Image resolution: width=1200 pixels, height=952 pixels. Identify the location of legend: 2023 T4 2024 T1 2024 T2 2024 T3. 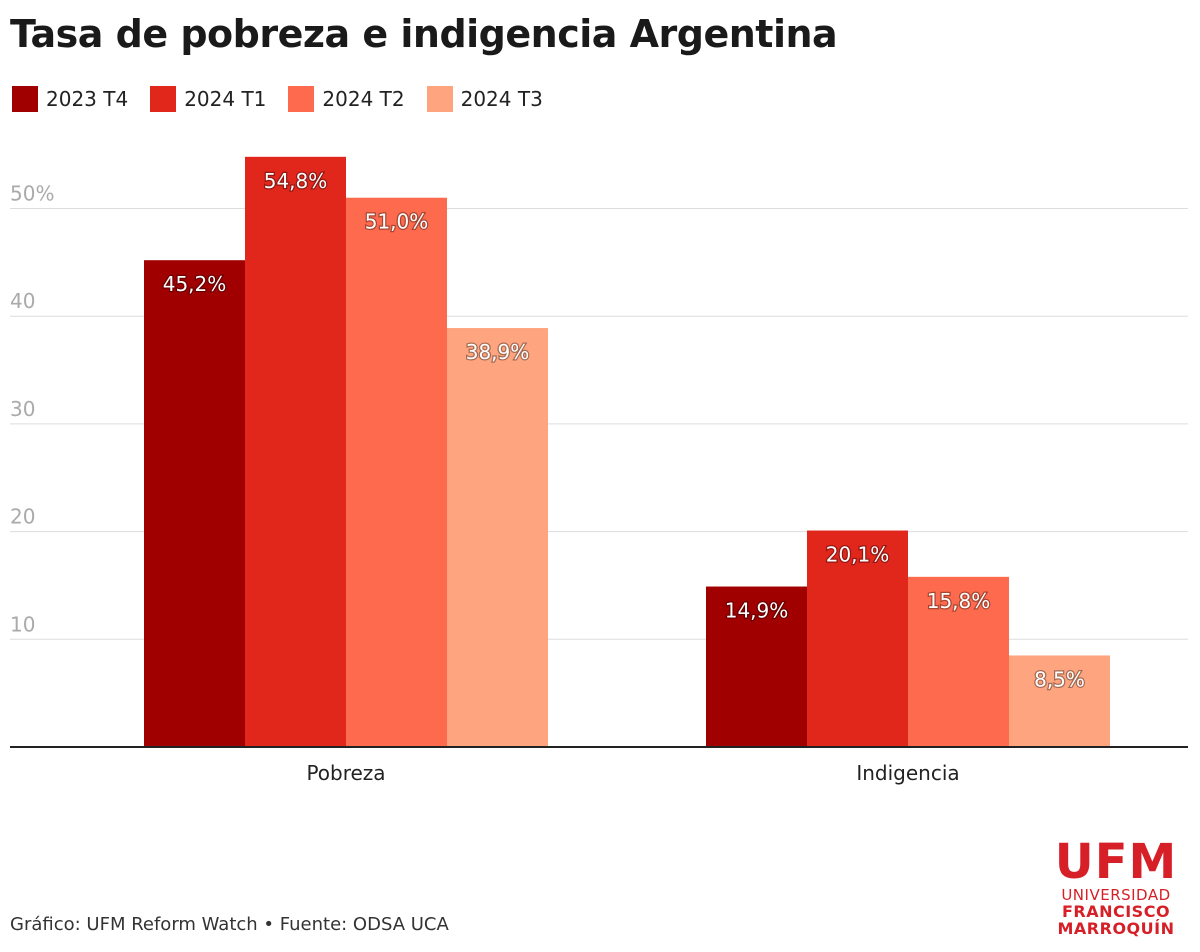
(288, 99).